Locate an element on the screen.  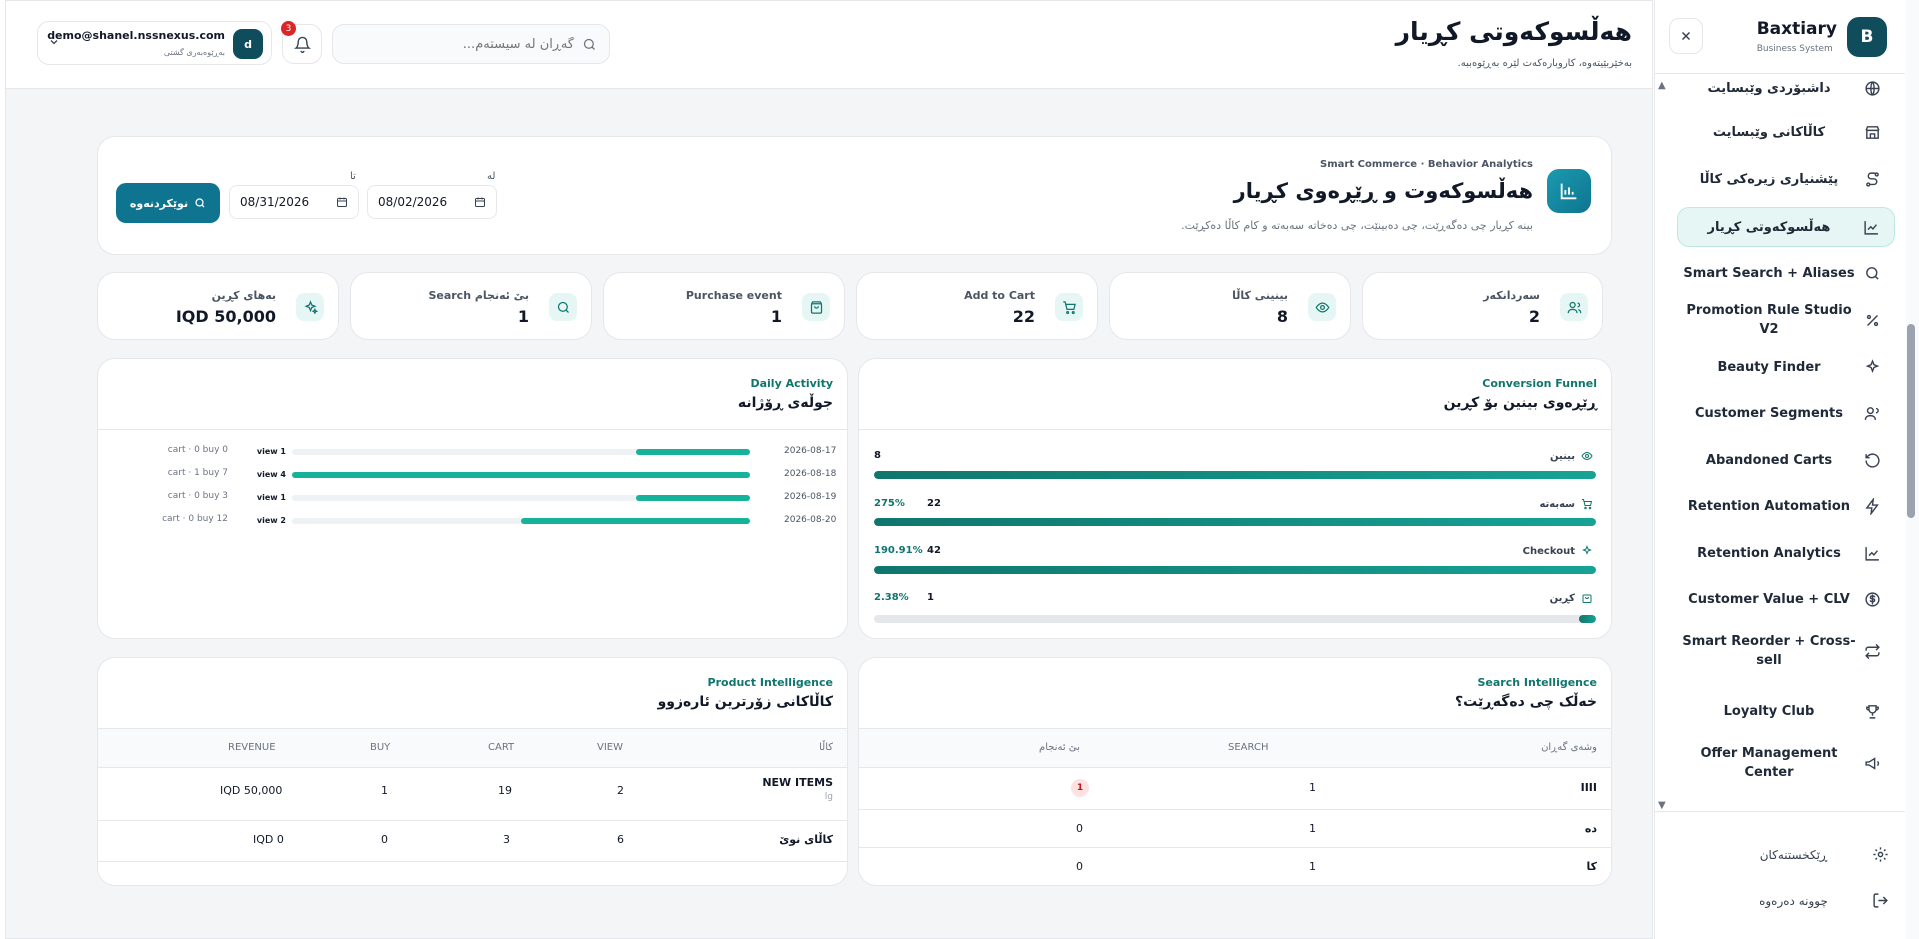
sidebar-item-website-products: کاڵاکانی وێبسایت is located at coordinates (1786, 132).